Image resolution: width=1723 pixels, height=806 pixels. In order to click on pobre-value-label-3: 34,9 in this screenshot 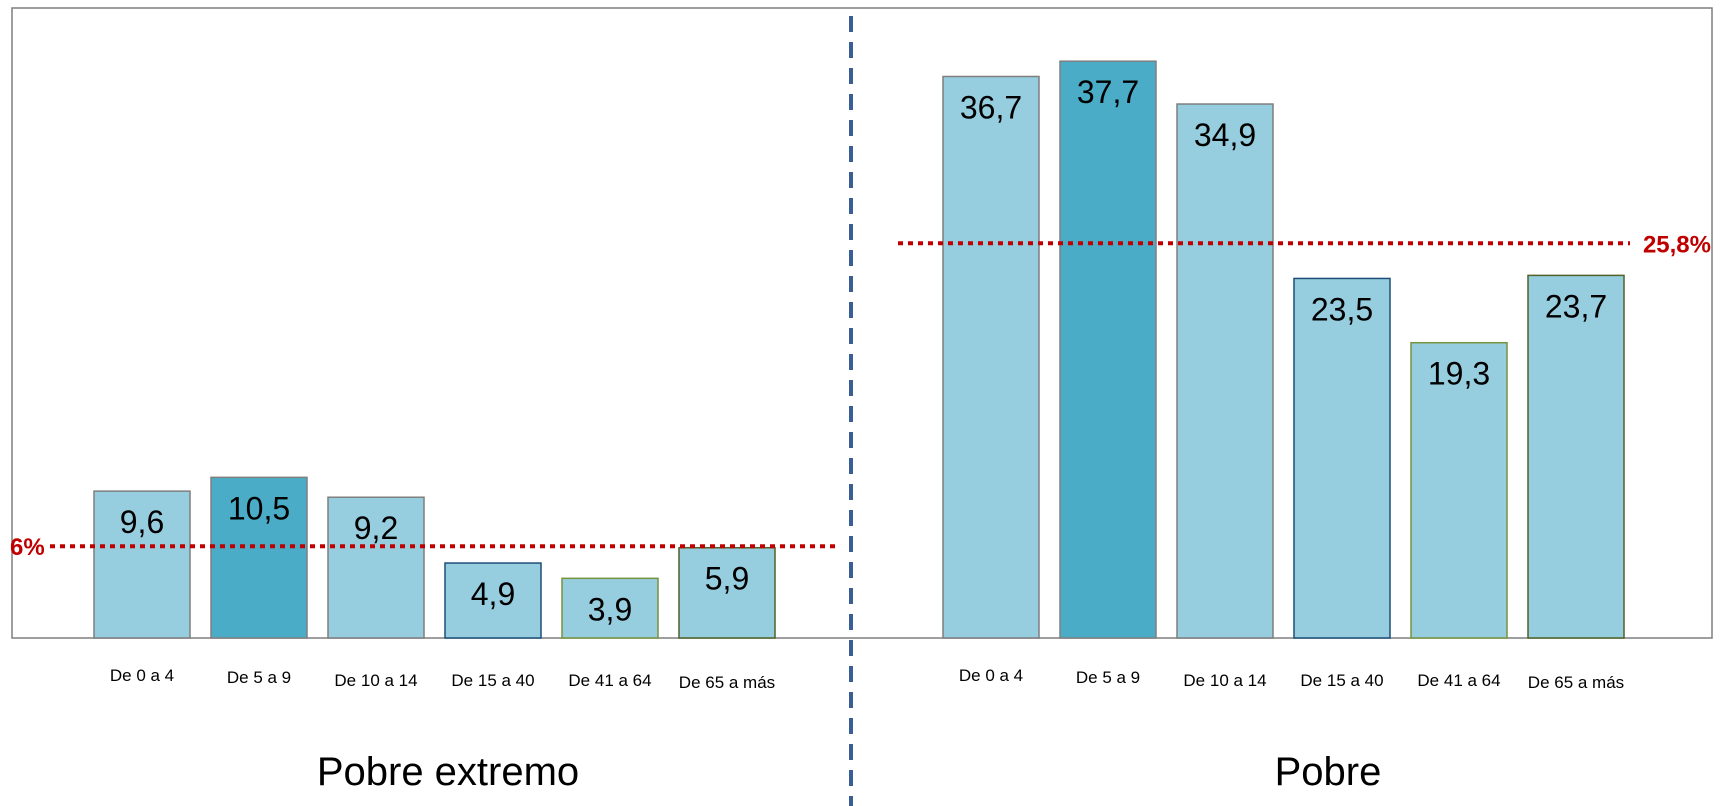, I will do `click(1225, 135)`.